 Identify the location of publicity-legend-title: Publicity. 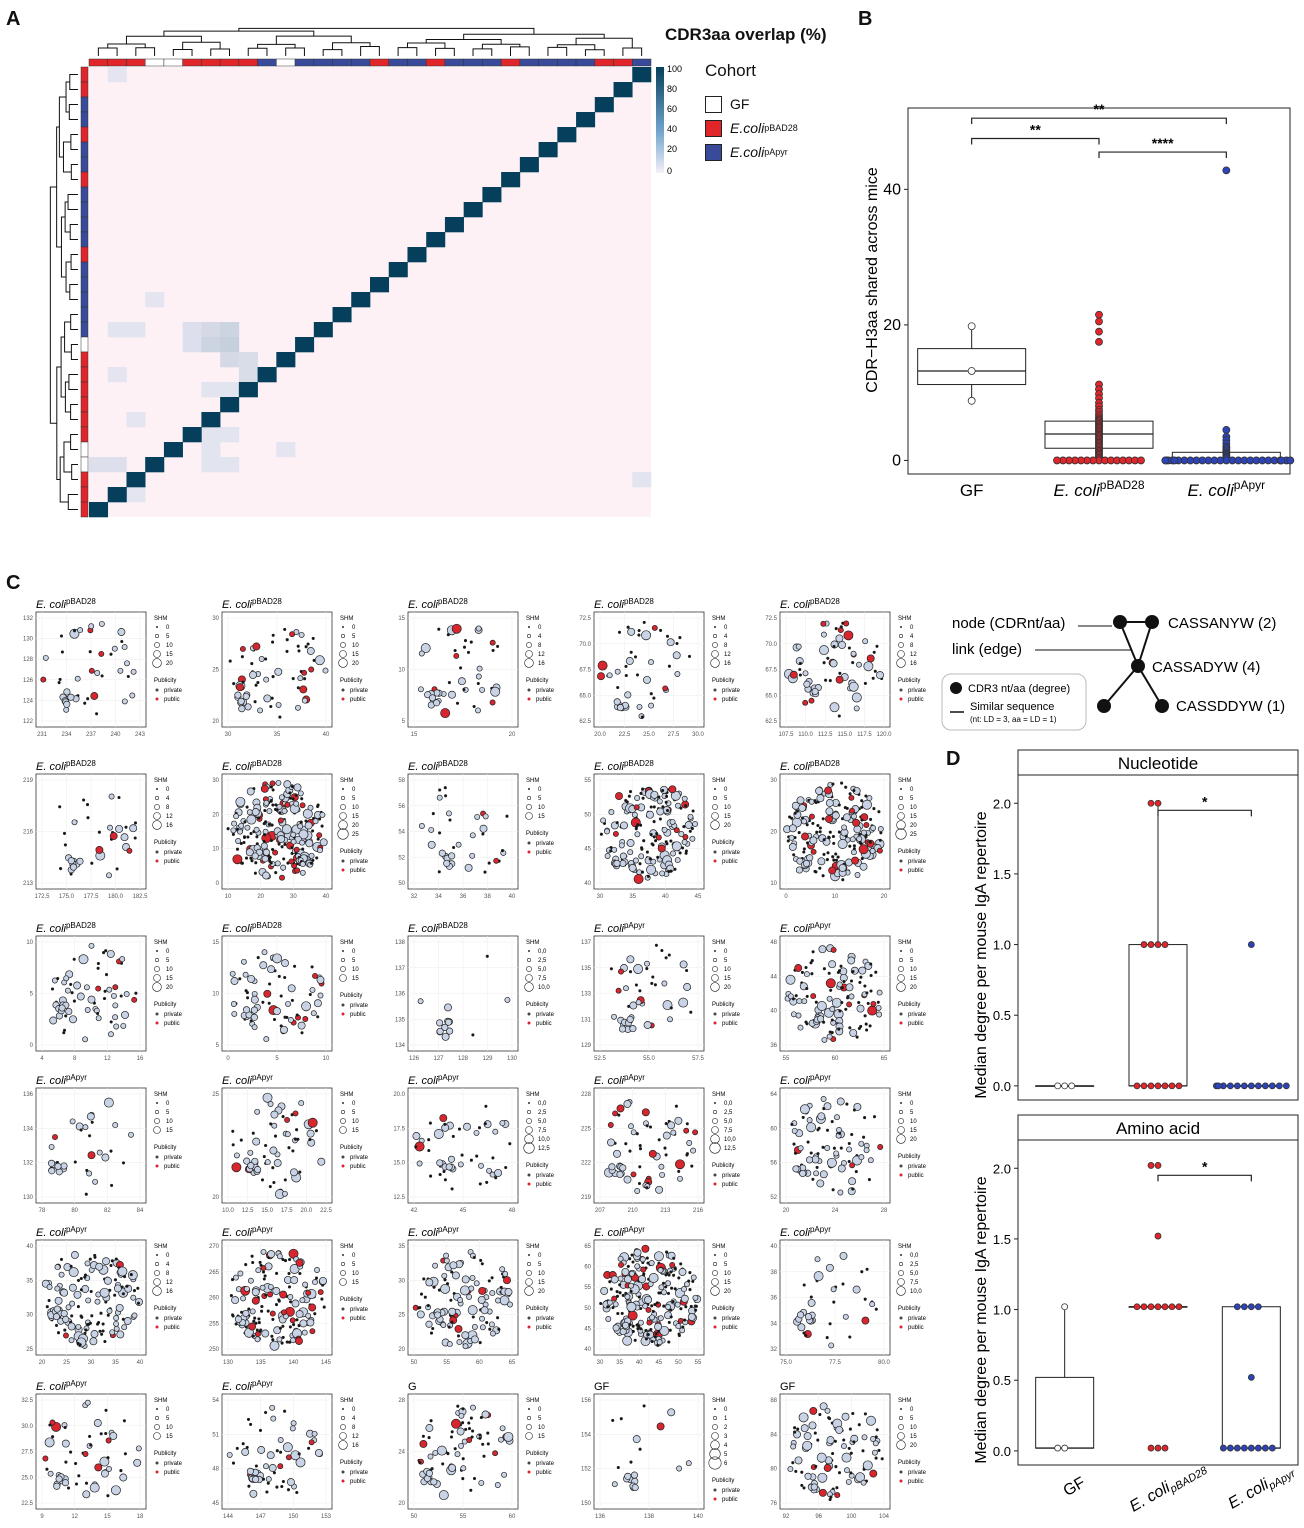
(723, 843).